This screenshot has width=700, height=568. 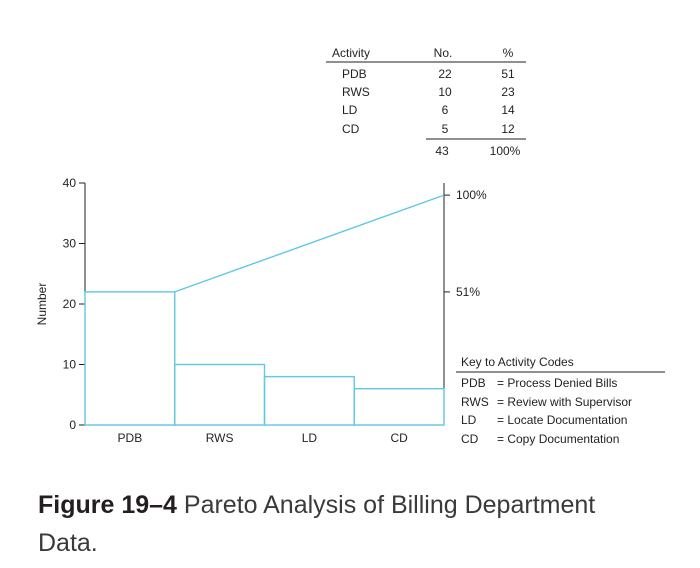 What do you see at coordinates (107, 505) in the screenshot?
I see `figure-label: Figure 19–4` at bounding box center [107, 505].